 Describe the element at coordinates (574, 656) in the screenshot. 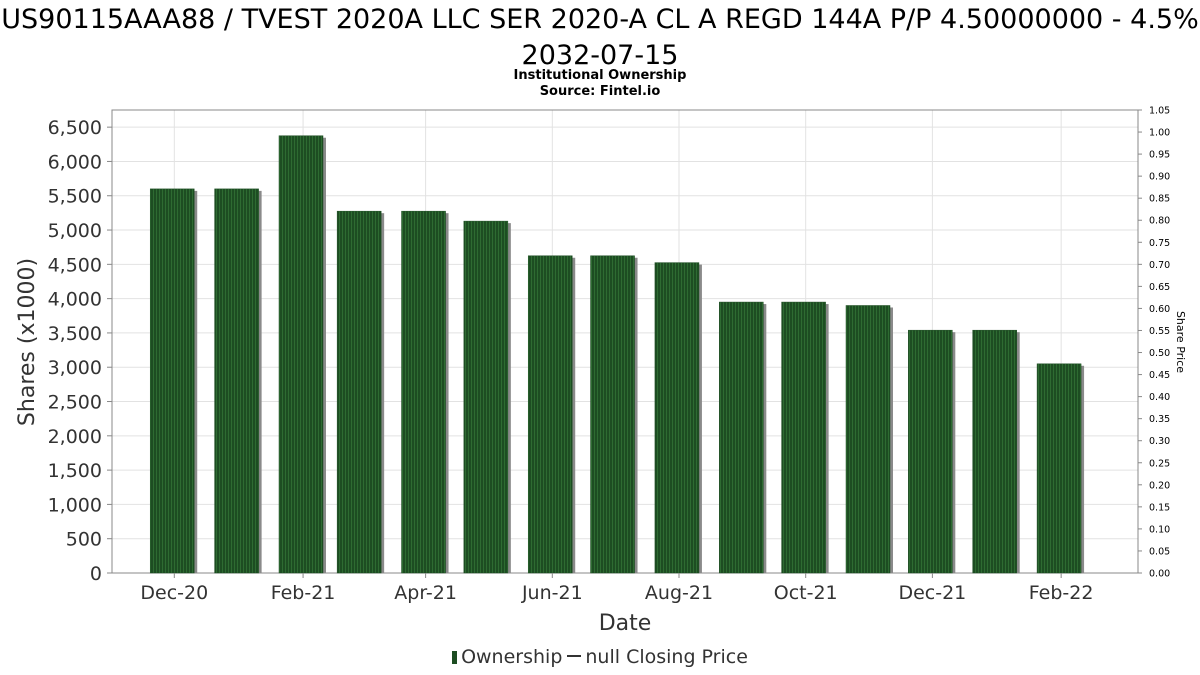

I see `price-legend-line-icon` at that location.